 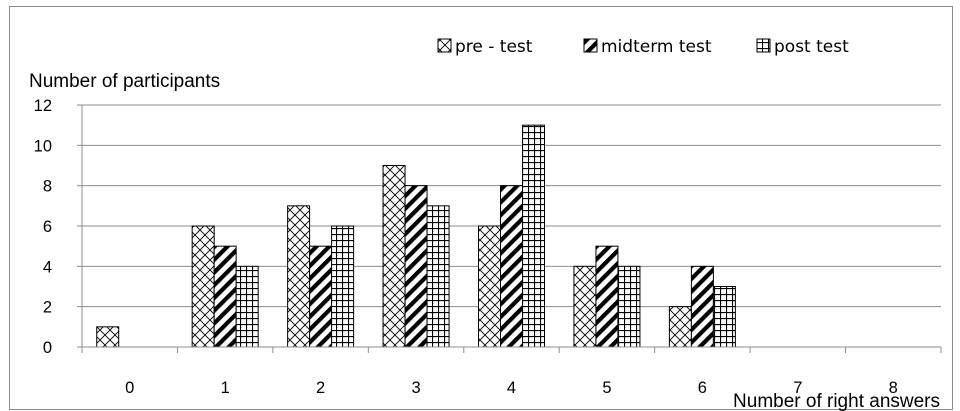 I want to click on x-axis-ticks: 0 1 2 3 4 5 6 7 8, so click(x=511, y=388).